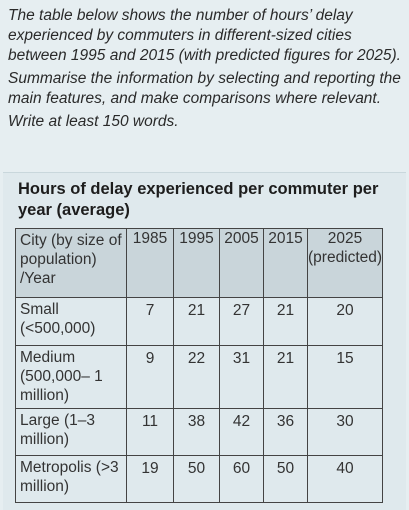  Describe the element at coordinates (150, 321) in the screenshot. I see `value-cell: 7` at that location.